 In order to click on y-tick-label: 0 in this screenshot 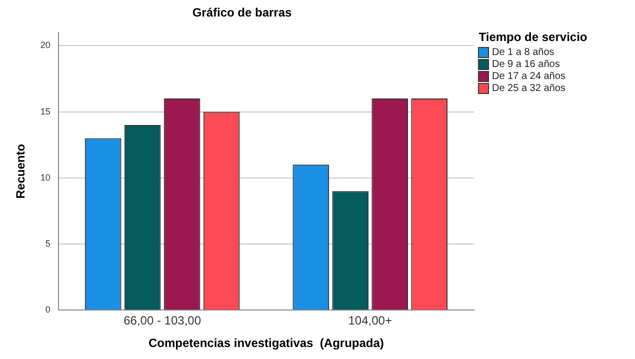, I will do `click(47, 309)`.